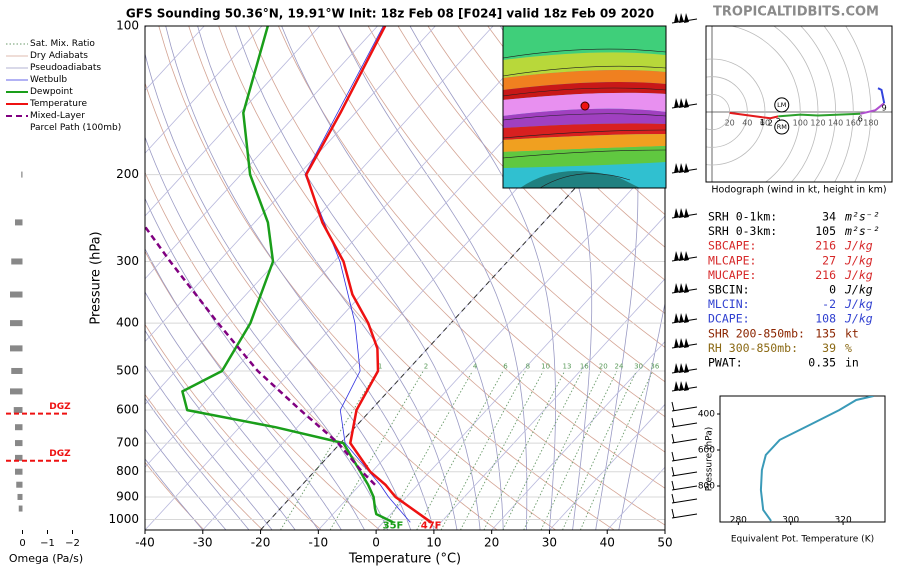 The image size is (900, 573). What do you see at coordinates (426, 367) in the screenshot?
I see `mixing-ratio-label: 2` at bounding box center [426, 367].